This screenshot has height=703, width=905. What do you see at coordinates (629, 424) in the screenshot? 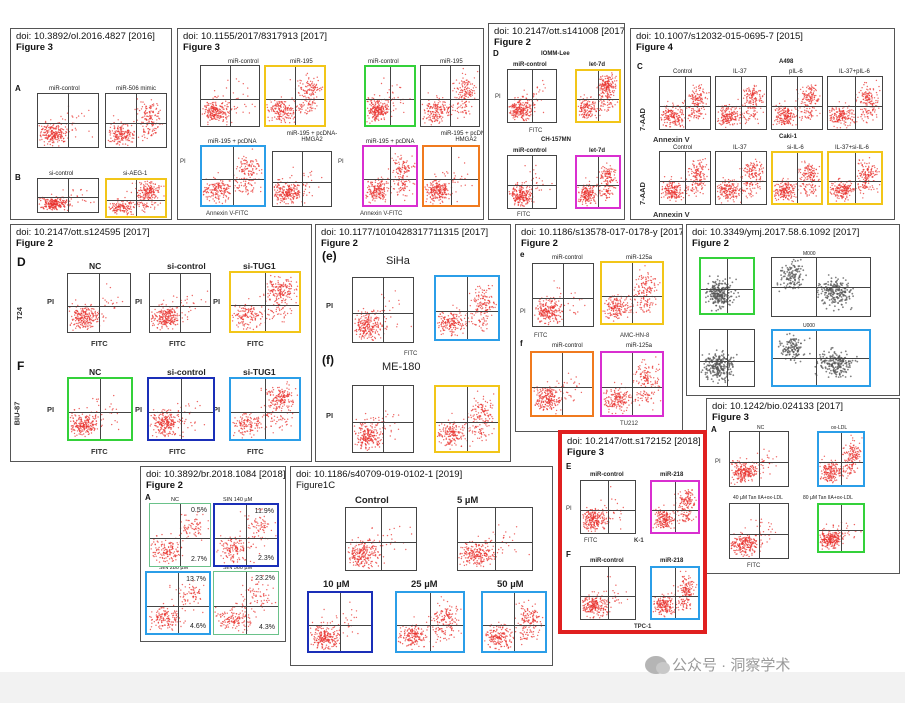
I see `axis-label: TU212` at bounding box center [629, 424].